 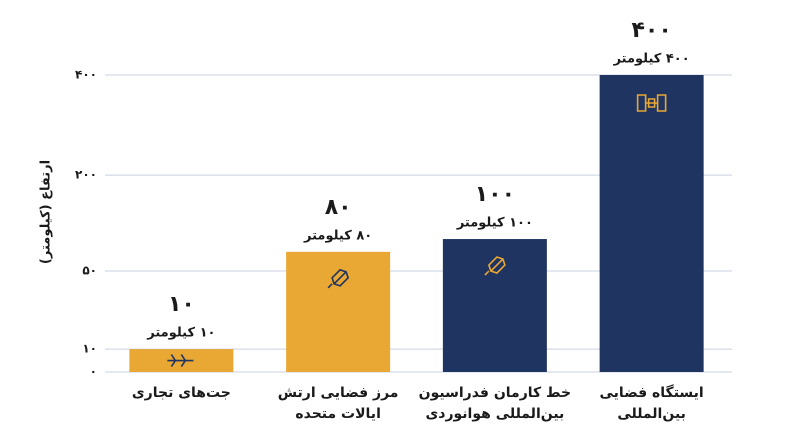 What do you see at coordinates (651, 30) in the screenshot?
I see `value-label: ۴۰۰` at bounding box center [651, 30].